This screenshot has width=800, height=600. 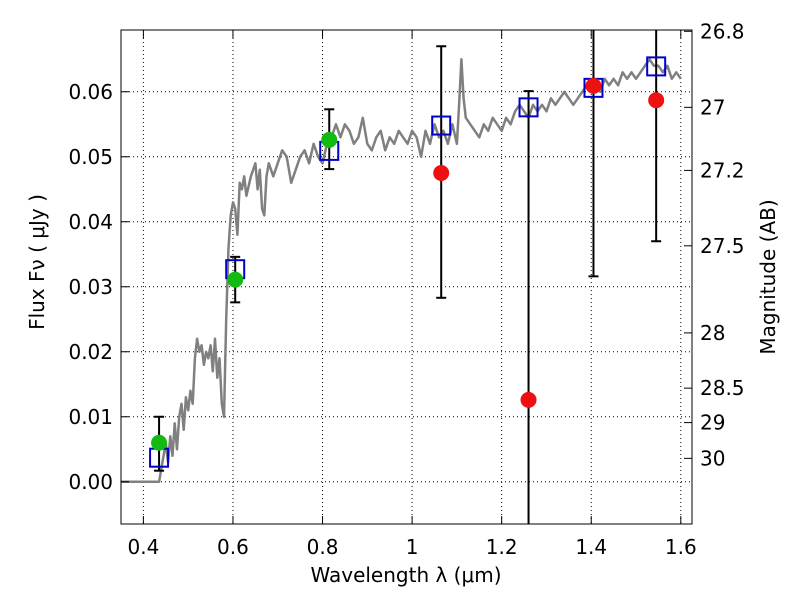 What do you see at coordinates (412, 547) in the screenshot?
I see `x-tick-label: 1` at bounding box center [412, 547].